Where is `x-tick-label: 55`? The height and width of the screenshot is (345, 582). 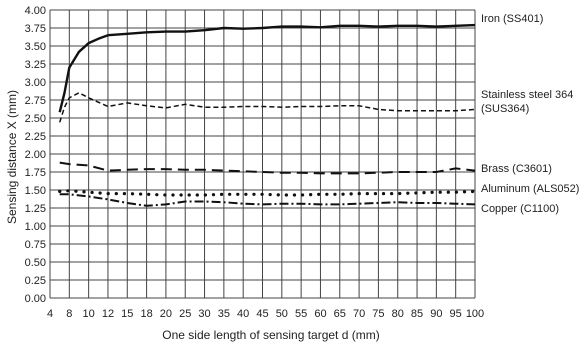 x-tick-label: 55 is located at coordinates (301, 314).